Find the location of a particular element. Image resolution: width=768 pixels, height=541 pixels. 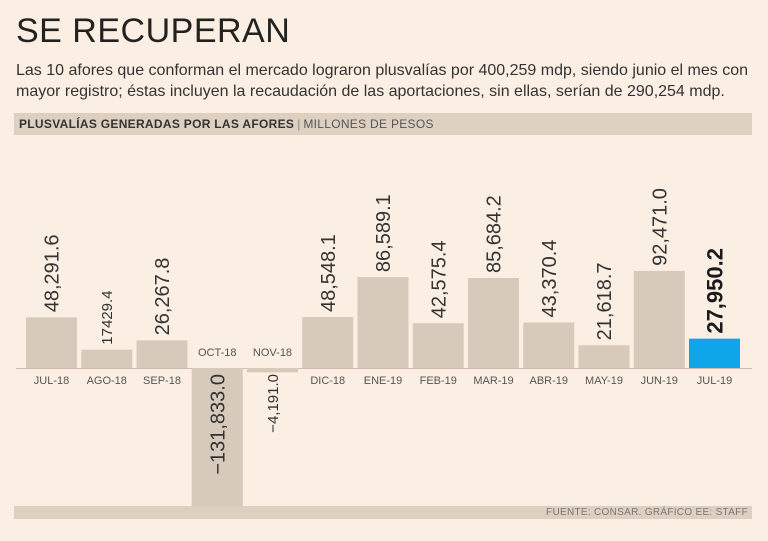

source-credit: FUENTE: CONSAR. GRÁFICO EE: STAFF is located at coordinates (647, 512).